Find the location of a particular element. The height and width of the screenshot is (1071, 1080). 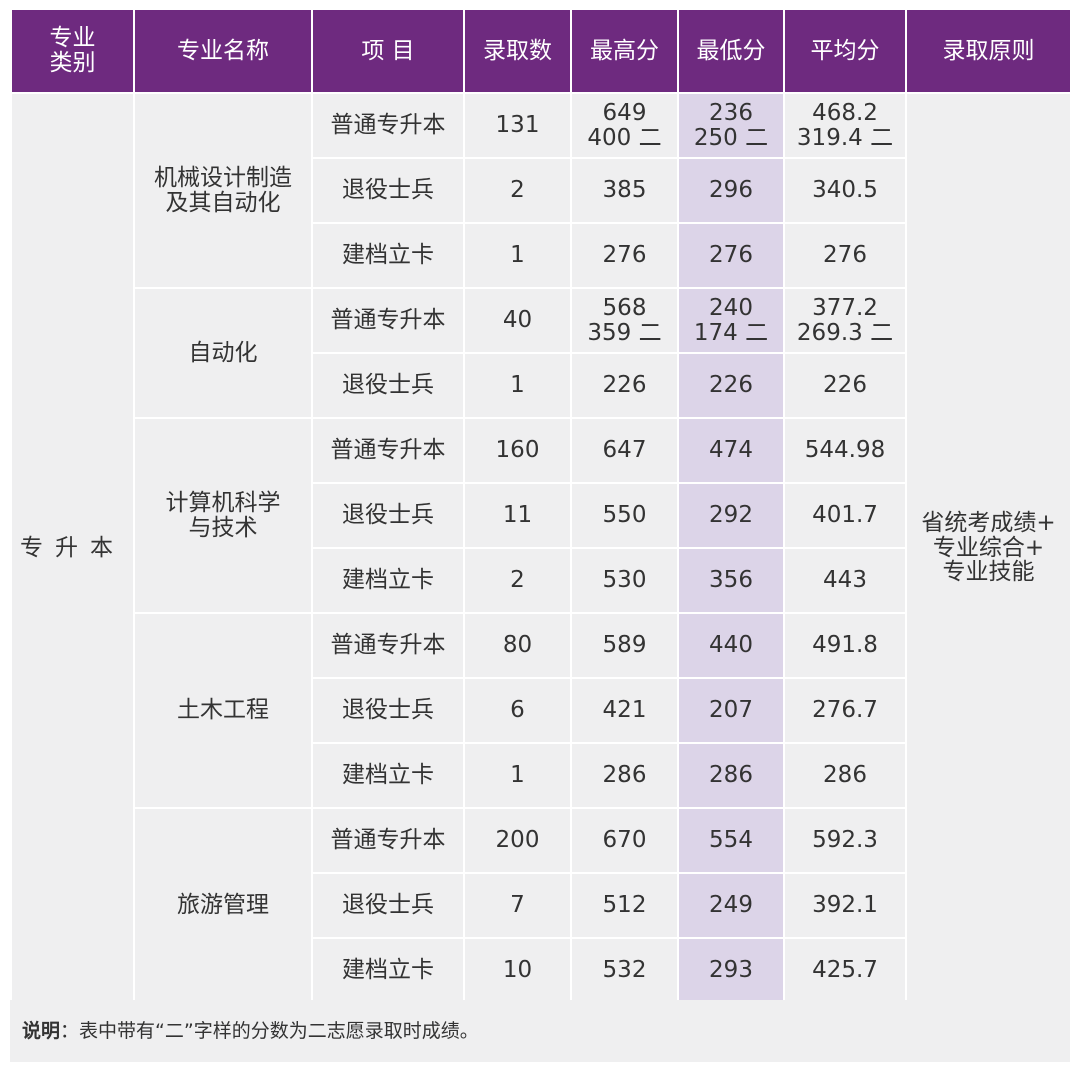

avg-score-cell: 592.3 is located at coordinates (845, 840).